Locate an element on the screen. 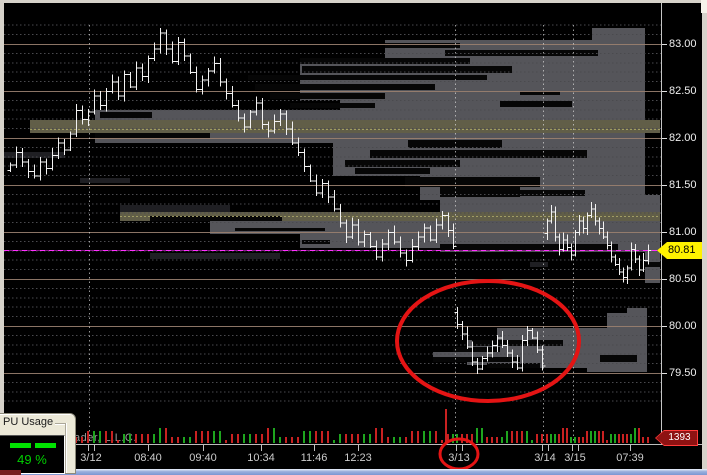 The image size is (707, 475). time-axis-label: 3/12 is located at coordinates (91, 458).